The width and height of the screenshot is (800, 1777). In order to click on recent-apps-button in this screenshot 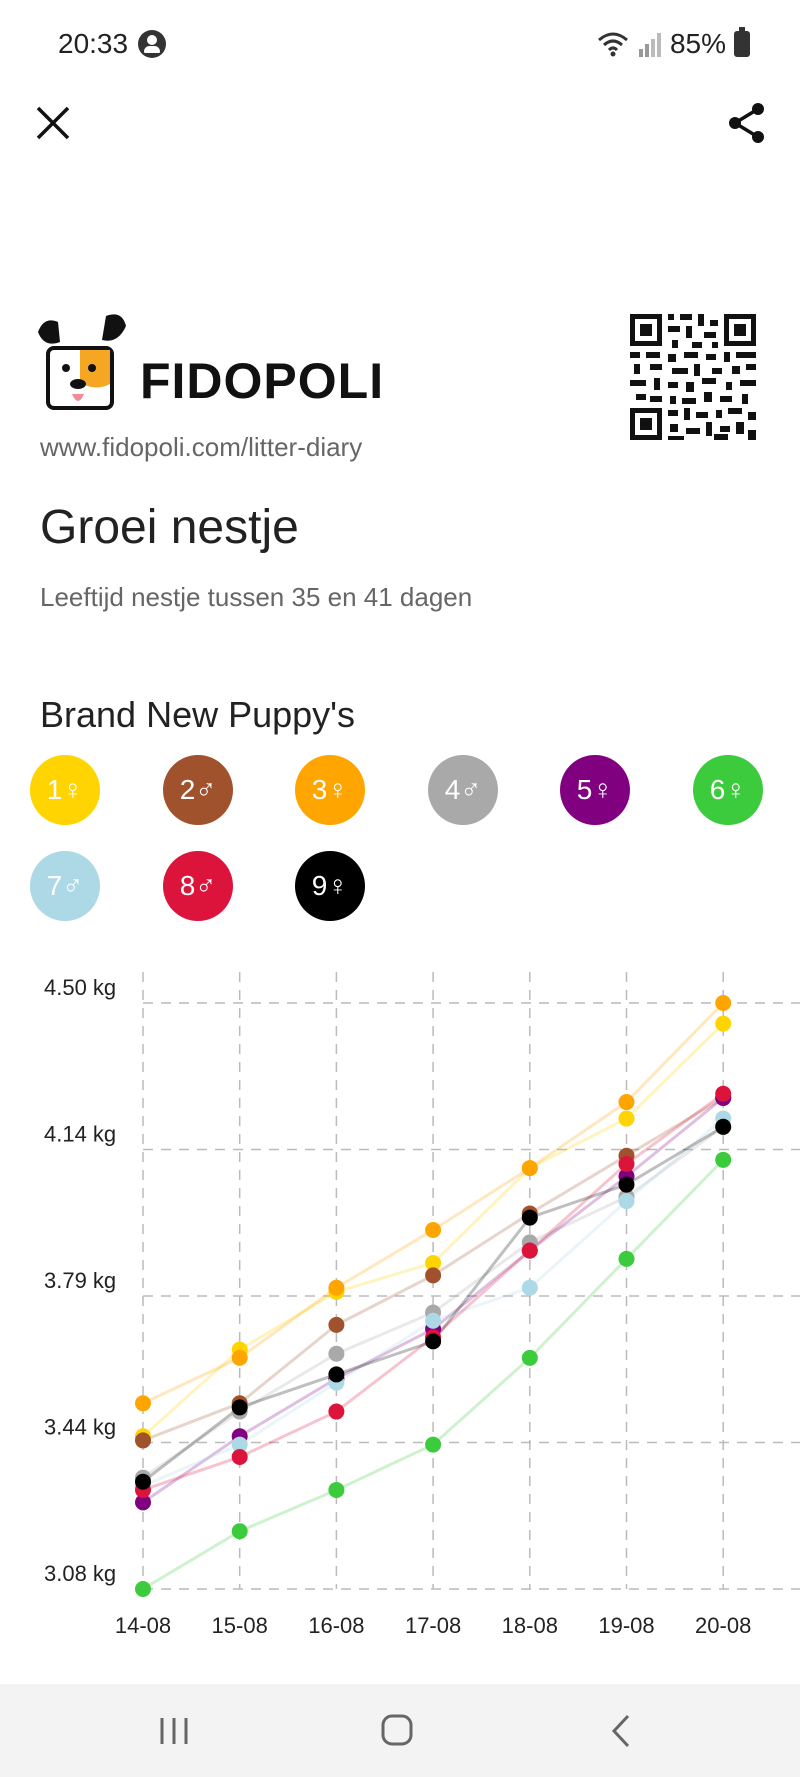, I will do `click(174, 1731)`.